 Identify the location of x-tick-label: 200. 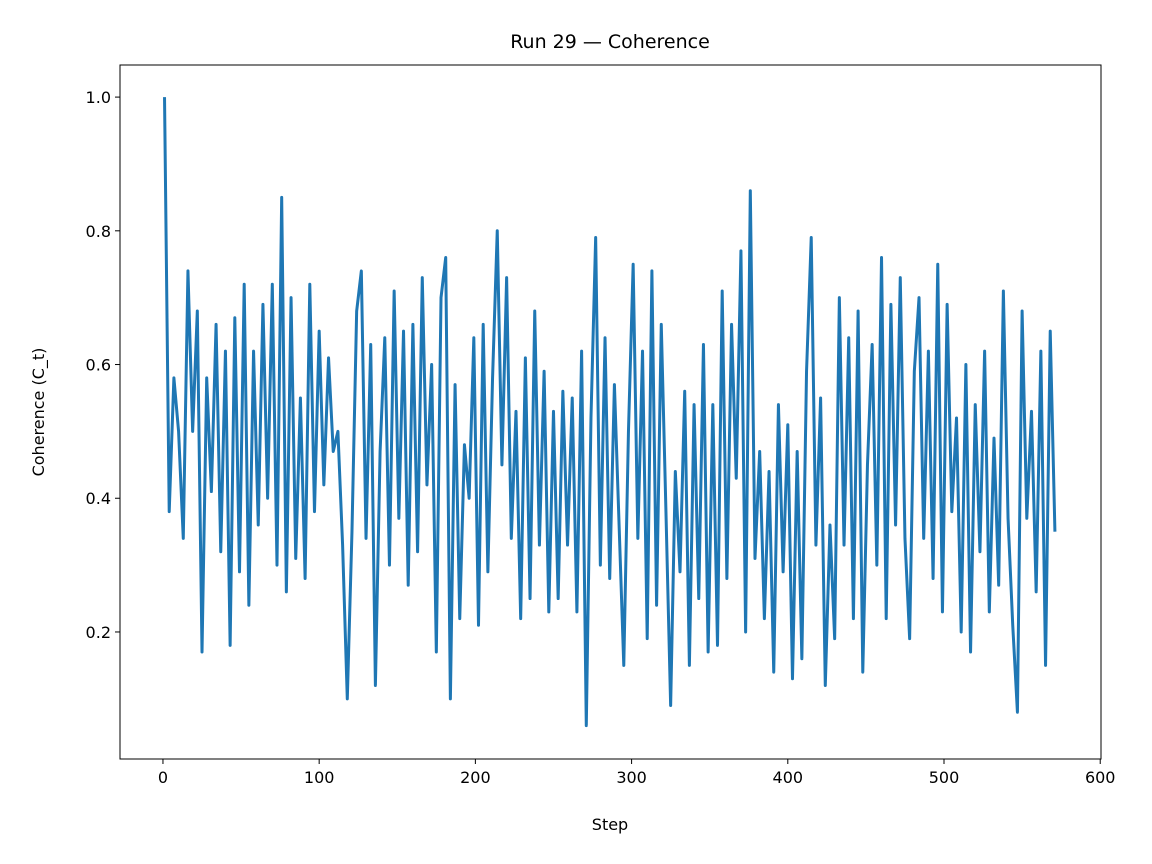
(475, 777).